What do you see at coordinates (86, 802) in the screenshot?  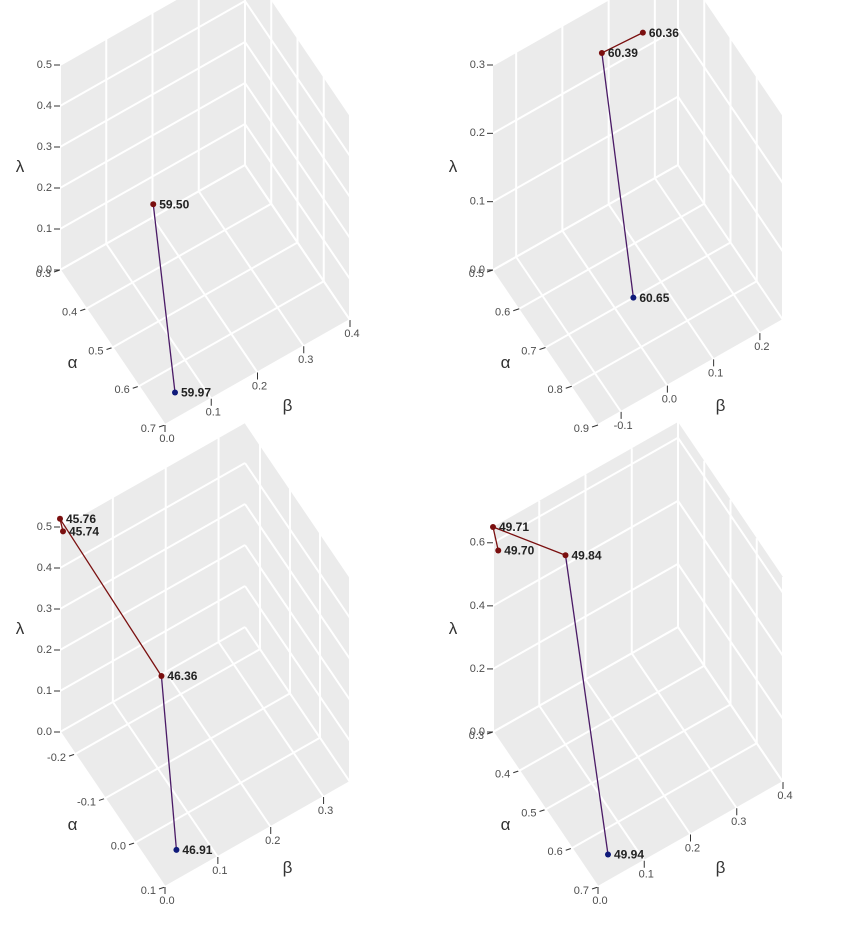 I see `x-tick-label: -0.1` at bounding box center [86, 802].